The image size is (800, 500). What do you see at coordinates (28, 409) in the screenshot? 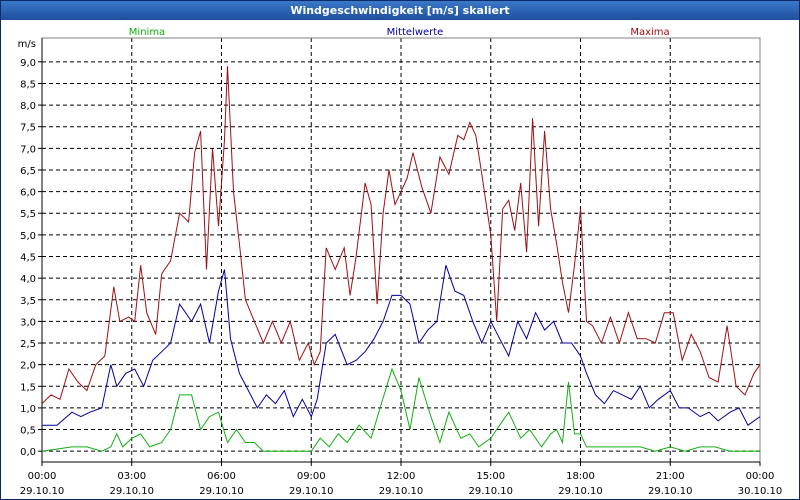
I see `y-tick-label: 1,0` at bounding box center [28, 409].